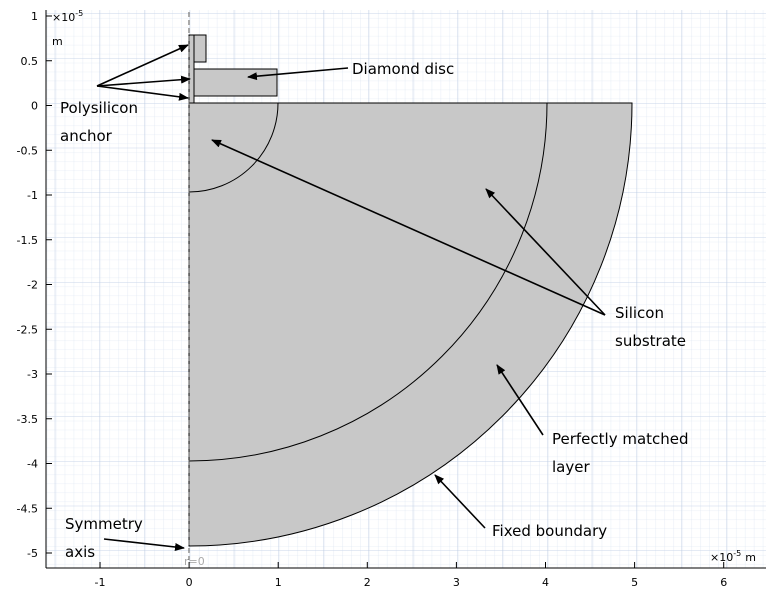 The image size is (766, 593). I want to click on annotation: substrate, so click(650, 341).